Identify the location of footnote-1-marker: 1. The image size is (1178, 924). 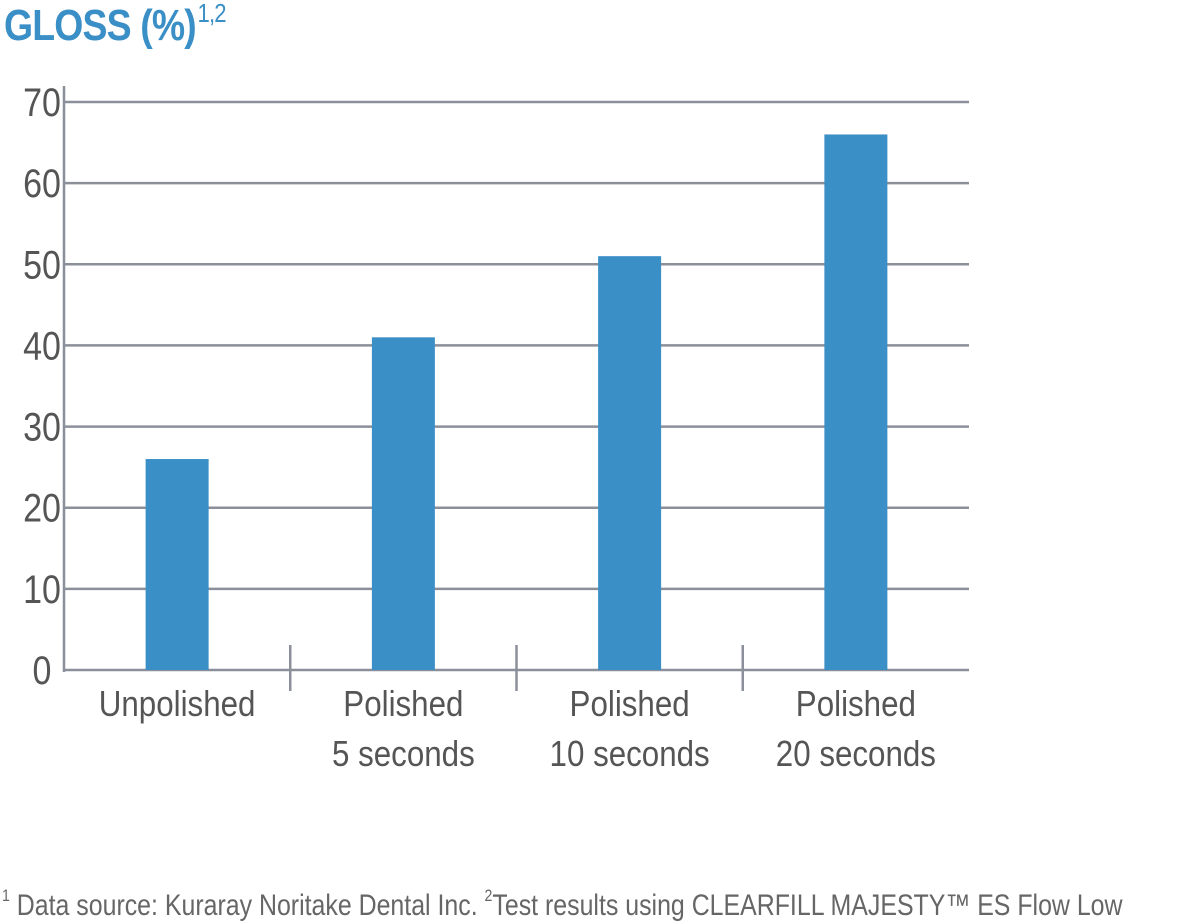
(6, 895).